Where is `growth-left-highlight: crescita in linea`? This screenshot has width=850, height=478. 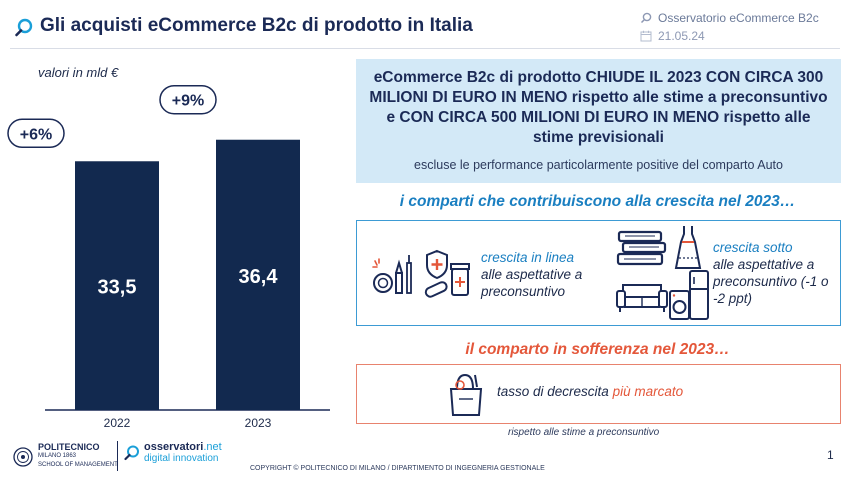
growth-left-highlight: crescita in linea is located at coordinates (528, 257).